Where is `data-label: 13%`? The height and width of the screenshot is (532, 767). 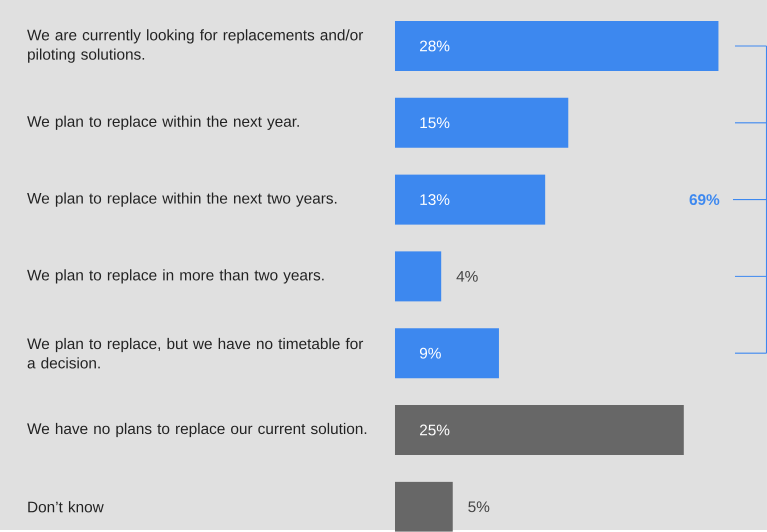
data-label: 13% is located at coordinates (435, 200).